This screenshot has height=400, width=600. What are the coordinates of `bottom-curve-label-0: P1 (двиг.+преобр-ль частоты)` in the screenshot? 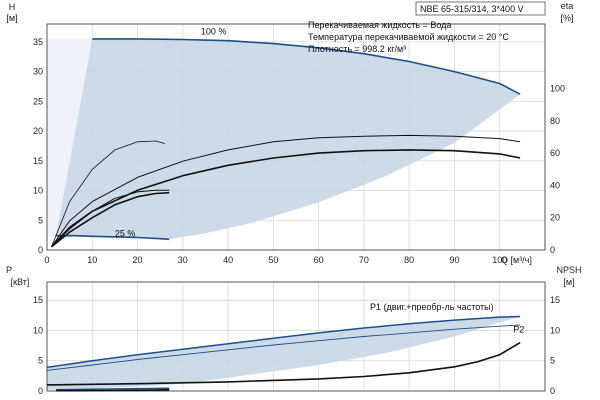 It's located at (432, 307).